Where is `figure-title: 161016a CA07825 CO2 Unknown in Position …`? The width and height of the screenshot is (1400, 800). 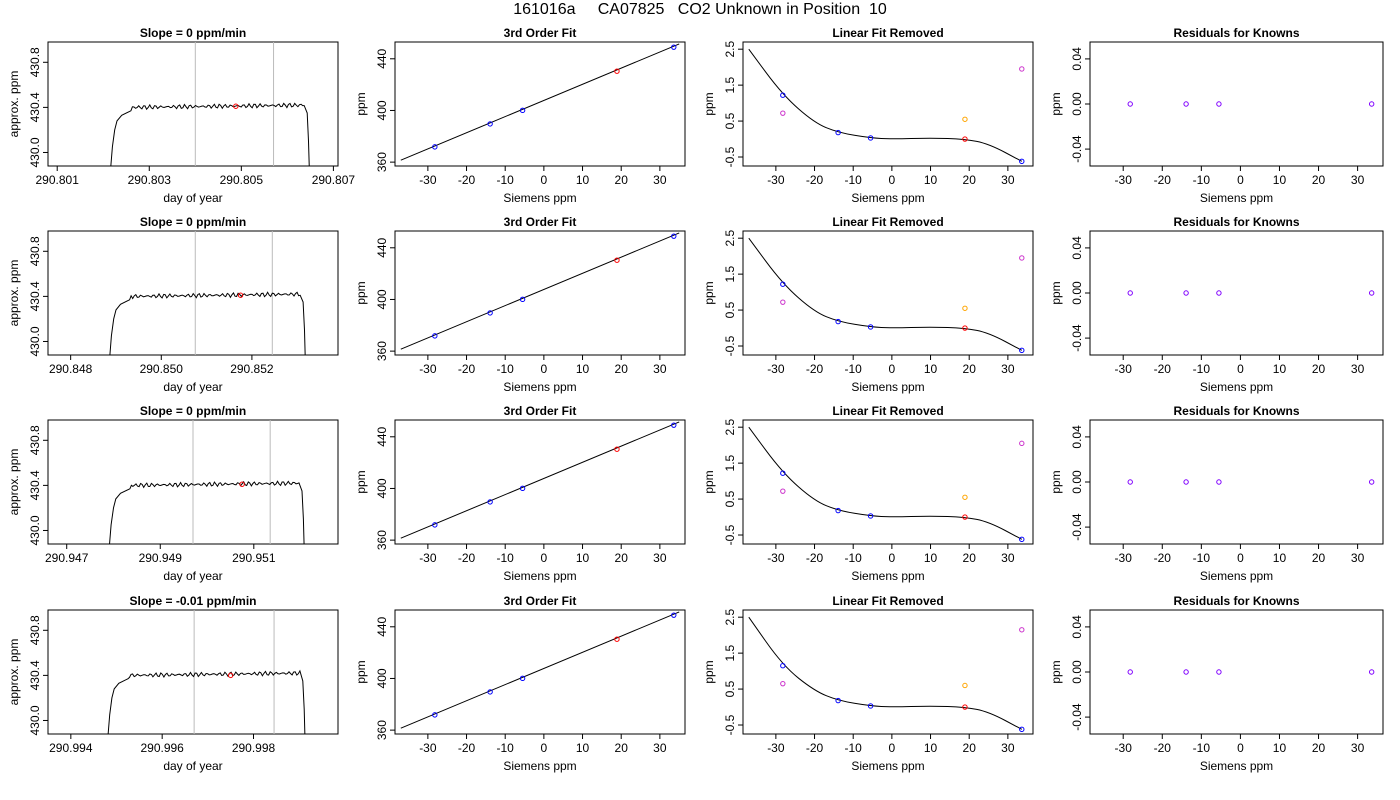 figure-title: 161016a CA07825 CO2 Unknown in Position … is located at coordinates (700, 9).